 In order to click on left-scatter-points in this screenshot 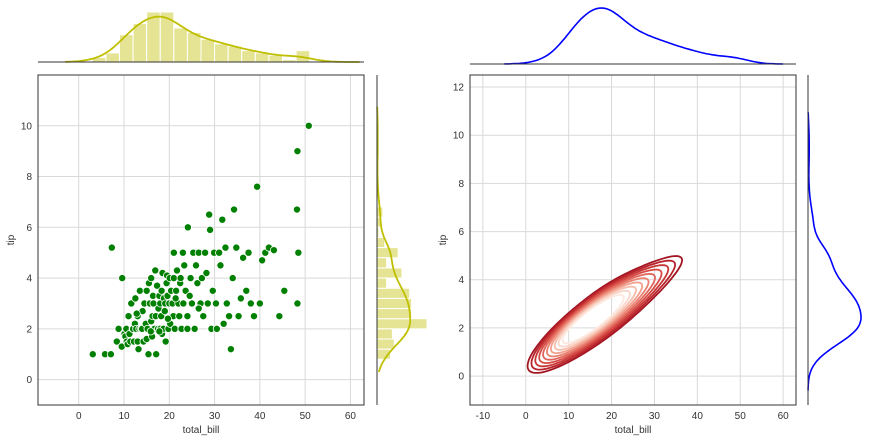, I will do `click(200, 240)`.